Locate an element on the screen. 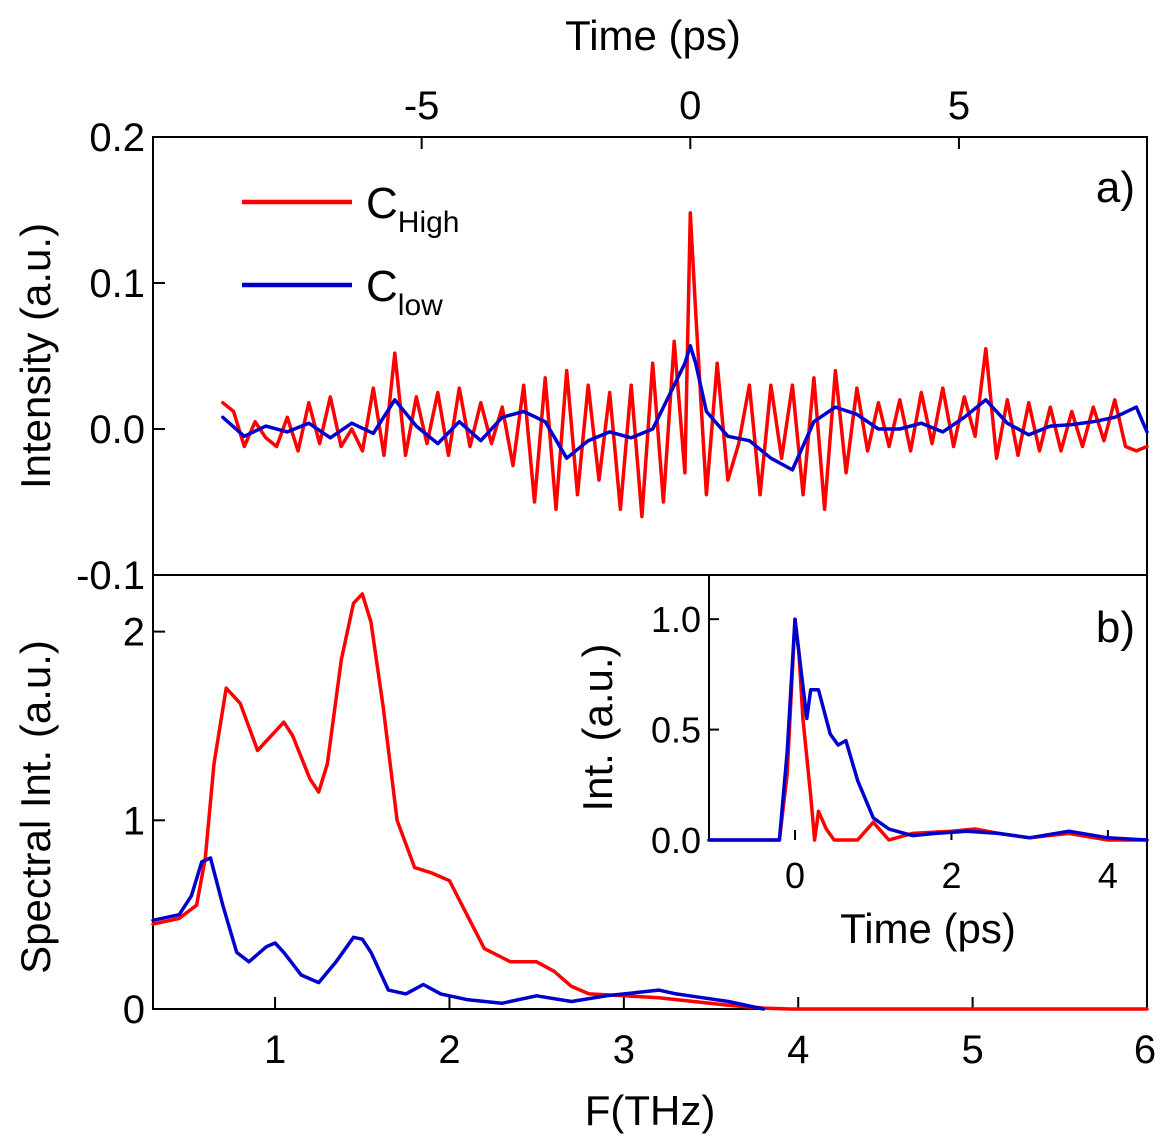  panel-b-label: b) is located at coordinates (1115, 627).